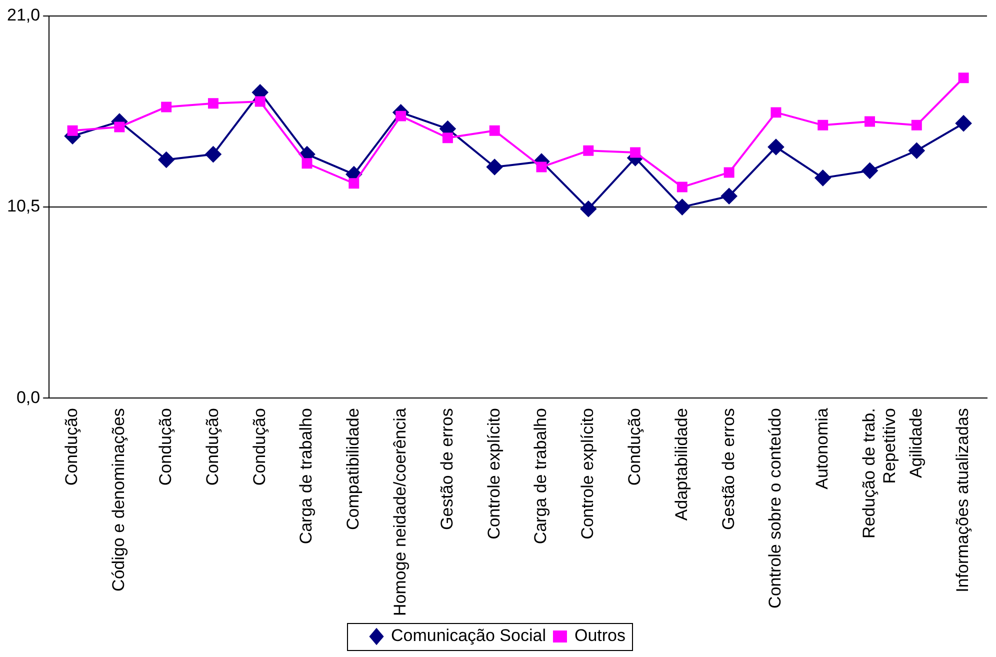  Describe the element at coordinates (118, 500) in the screenshot. I see `x-tick-label: Código e denominações` at that location.